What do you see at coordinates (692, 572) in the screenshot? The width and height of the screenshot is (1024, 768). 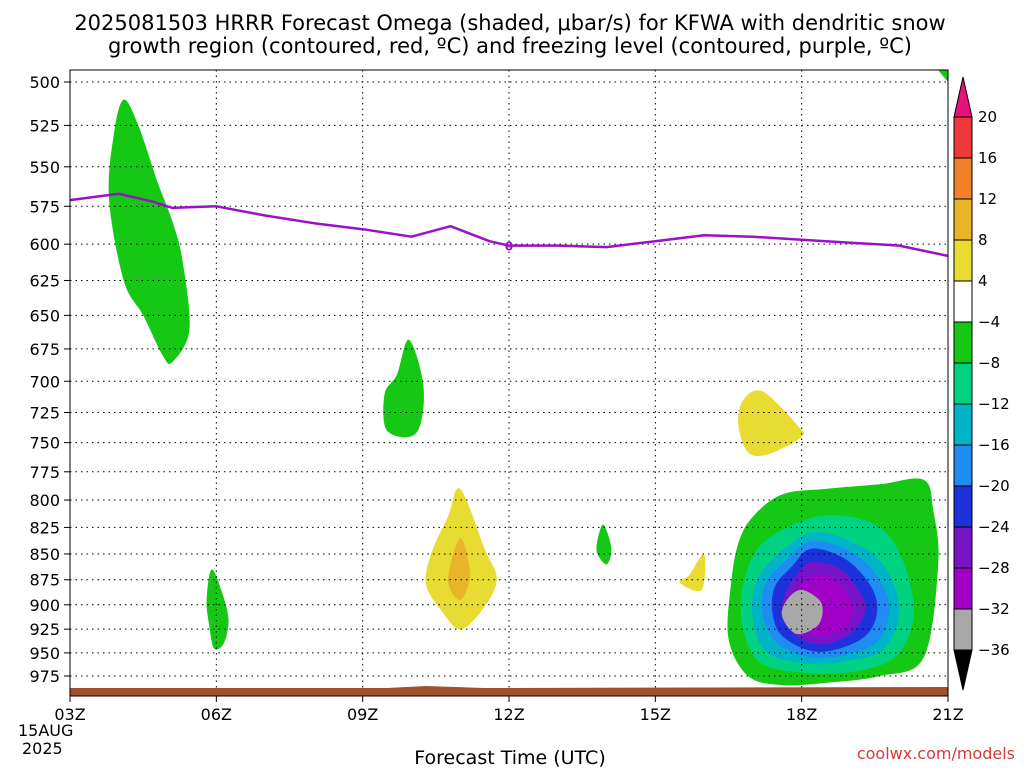 I see `omega-region-small-yellow` at bounding box center [692, 572].